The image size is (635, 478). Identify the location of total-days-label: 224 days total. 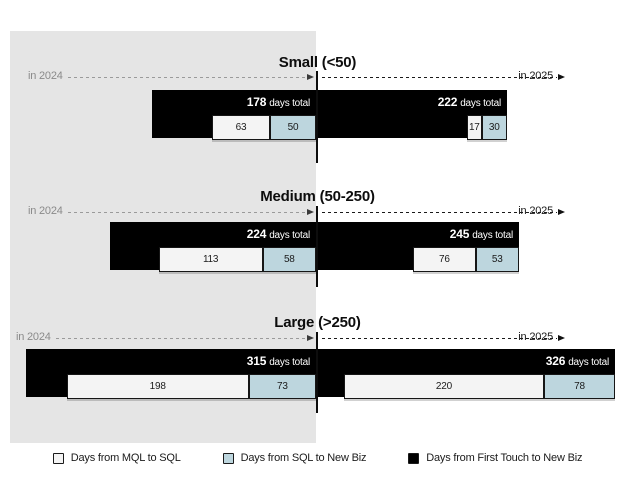
(278, 234).